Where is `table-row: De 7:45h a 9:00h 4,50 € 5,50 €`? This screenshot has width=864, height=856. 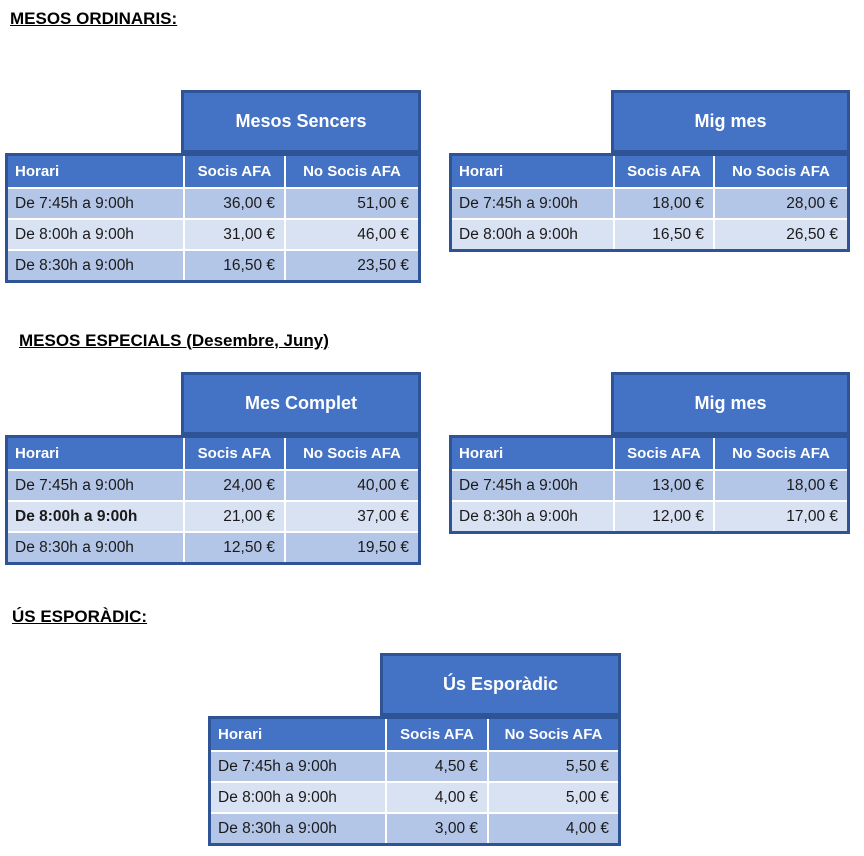
table-row: De 7:45h a 9:00h 4,50 € 5,50 € is located at coordinates (414, 765).